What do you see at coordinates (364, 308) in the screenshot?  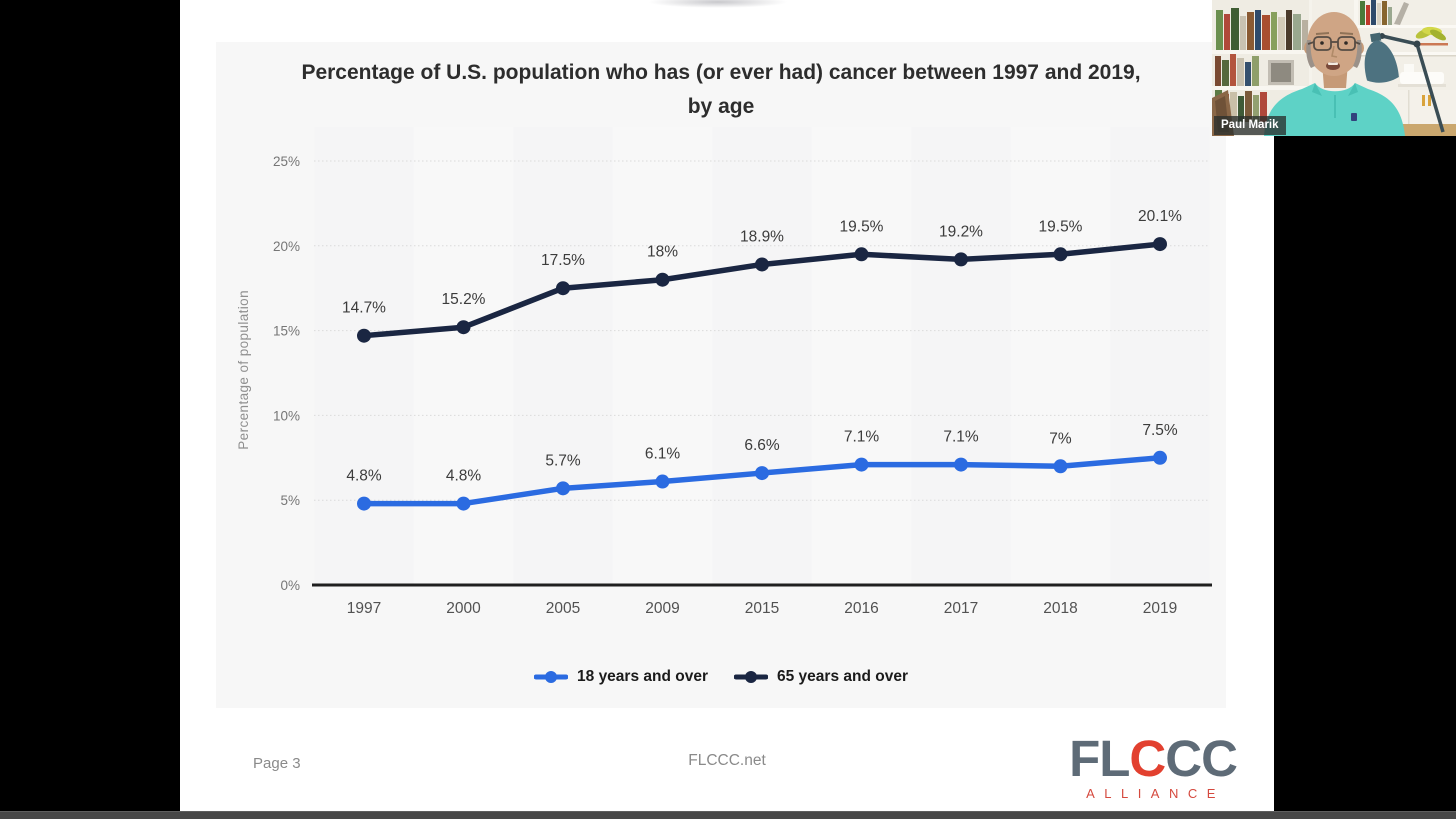 I see `data-label: 14.7%` at bounding box center [364, 308].